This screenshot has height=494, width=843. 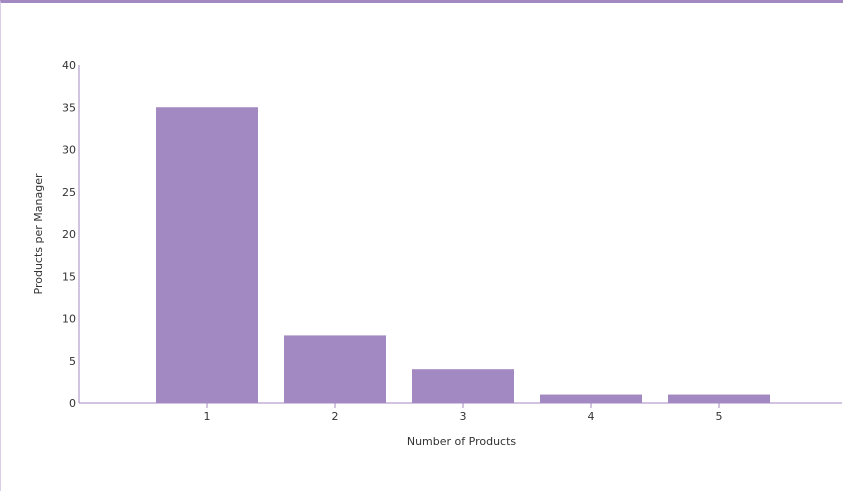 I want to click on y-tick-label: 10, so click(x=69, y=319).